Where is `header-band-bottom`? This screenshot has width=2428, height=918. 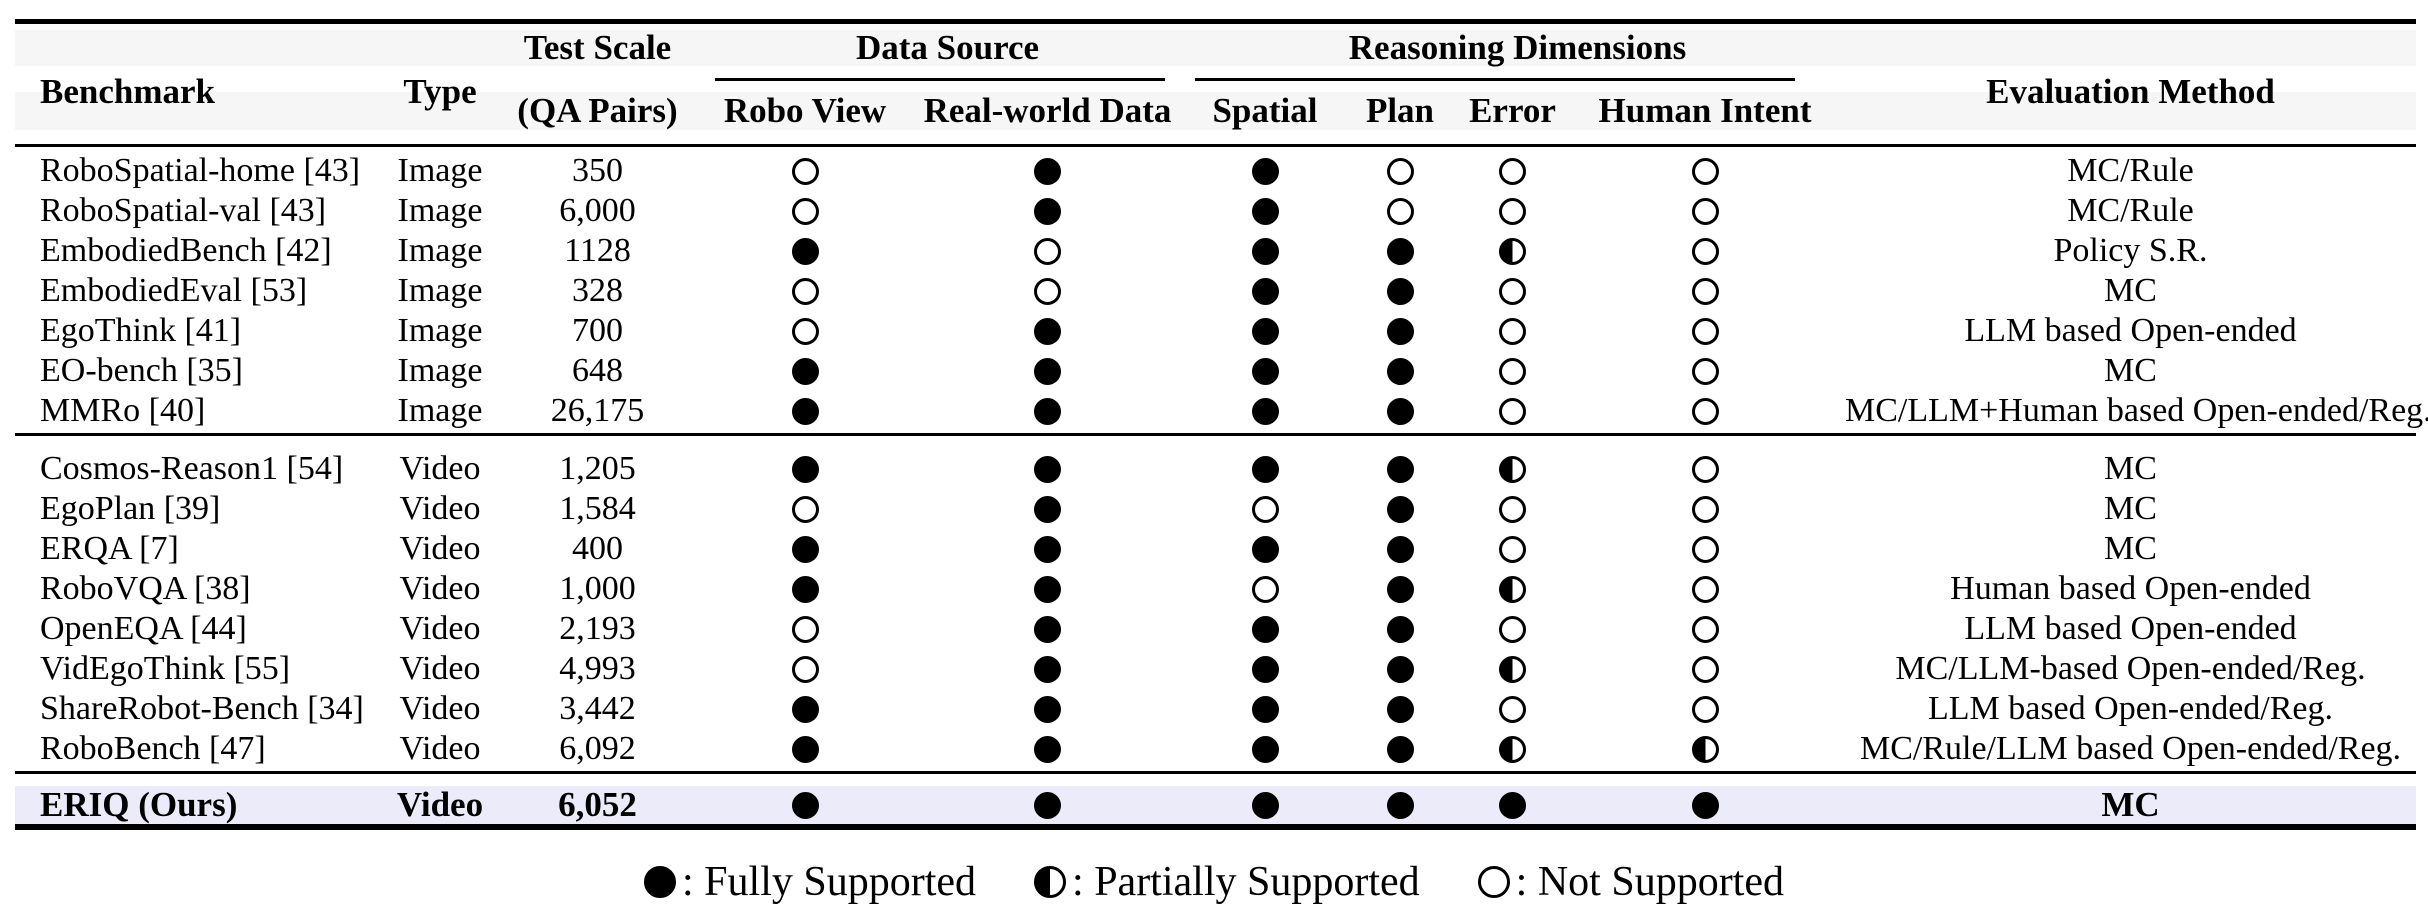
header-band-bottom is located at coordinates (1215, 111).